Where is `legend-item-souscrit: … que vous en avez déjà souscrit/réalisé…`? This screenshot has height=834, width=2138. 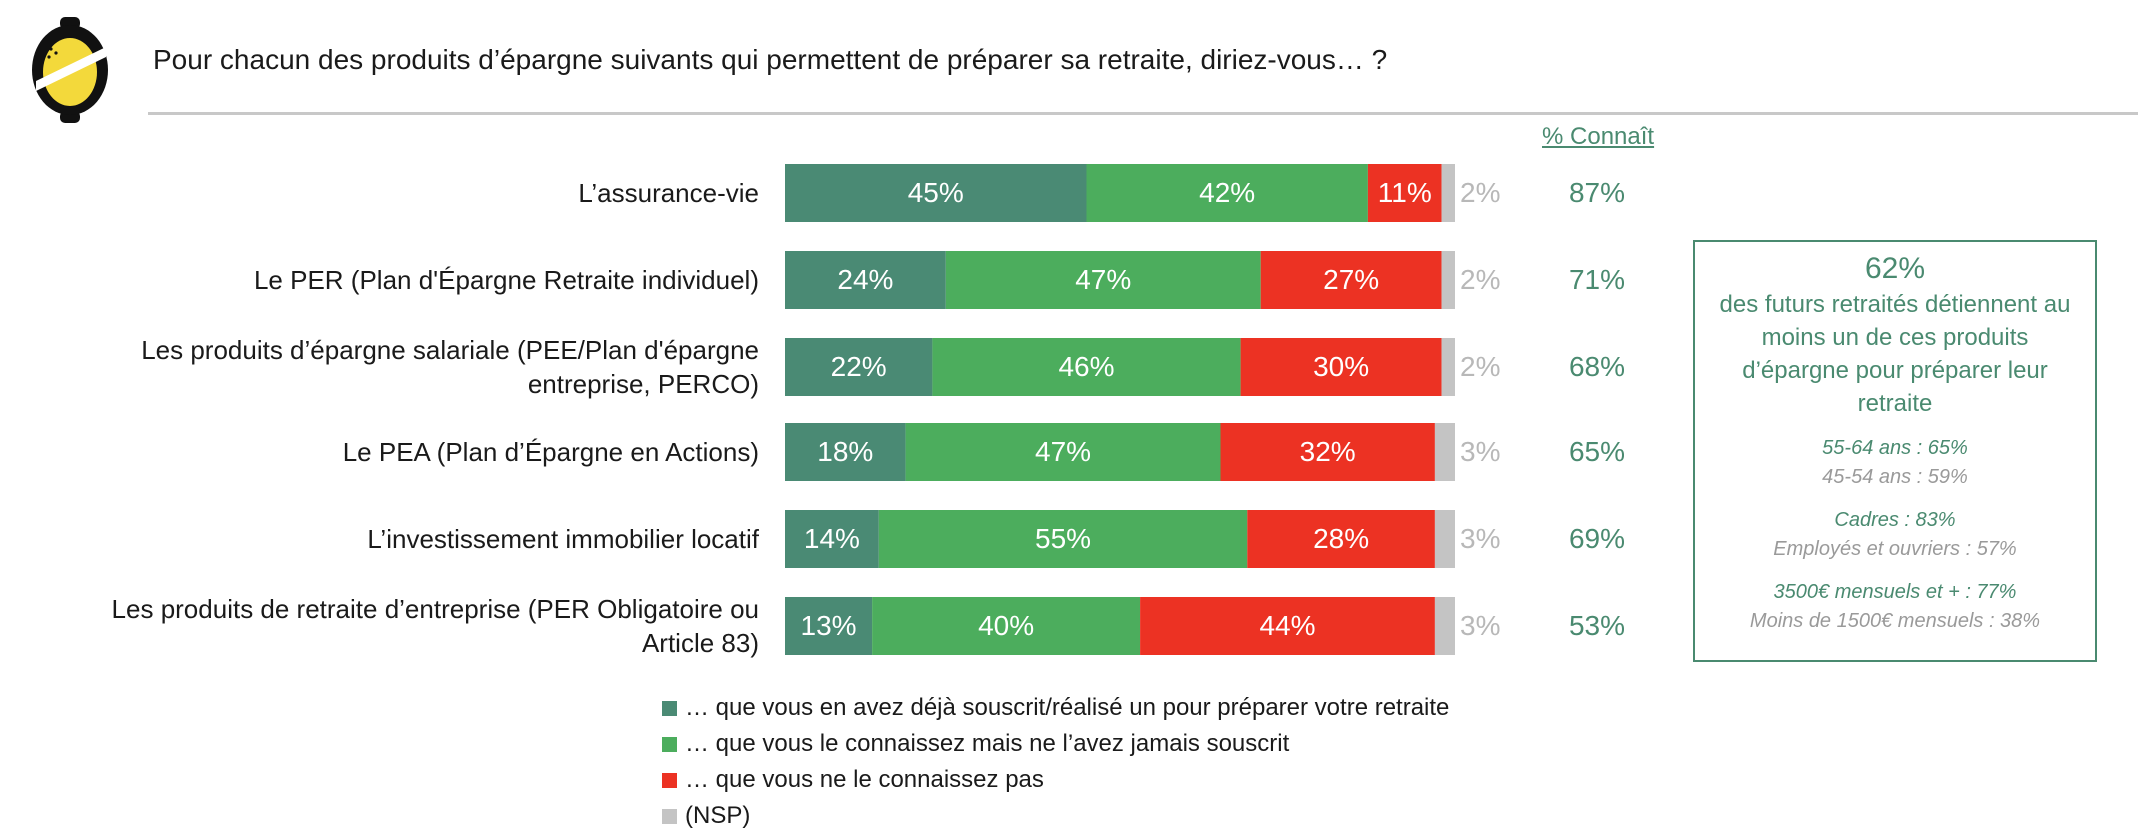
legend-item-souscrit: … que vous en avez déjà souscrit/réalisé… is located at coordinates (1055, 708).